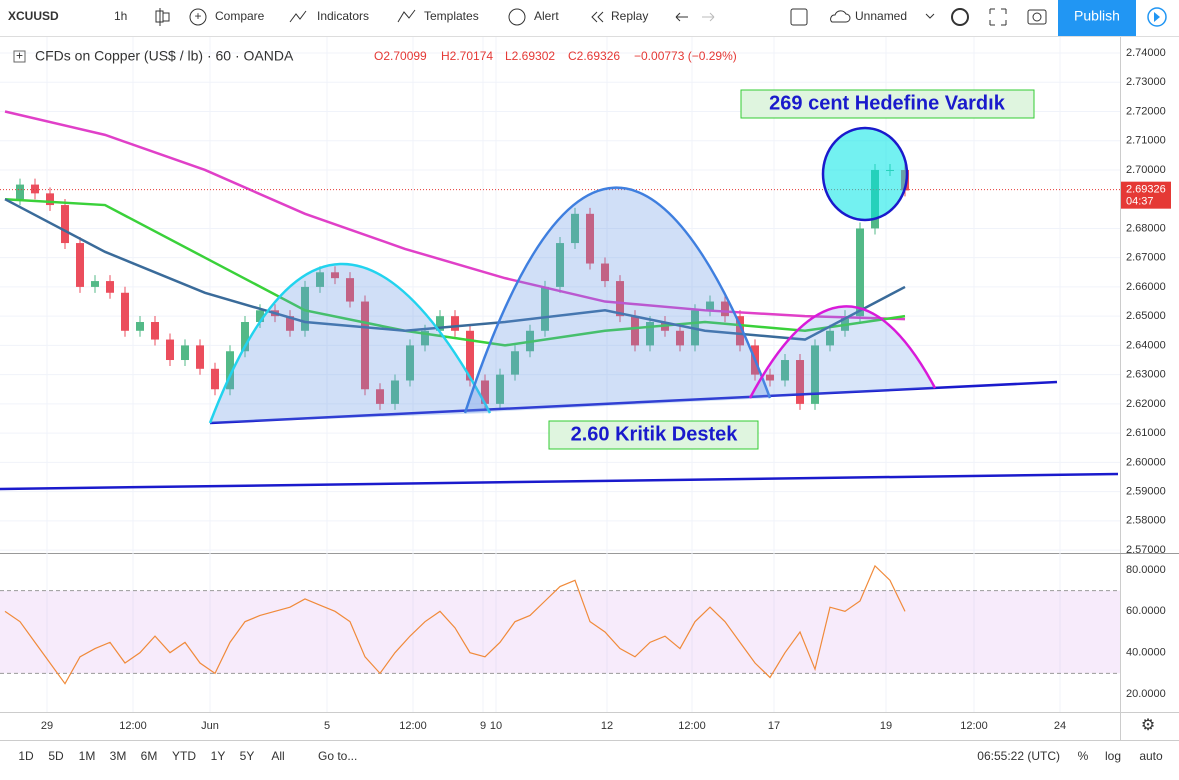 The width and height of the screenshot is (1179, 780). I want to click on last-price-tag, so click(1146, 195).